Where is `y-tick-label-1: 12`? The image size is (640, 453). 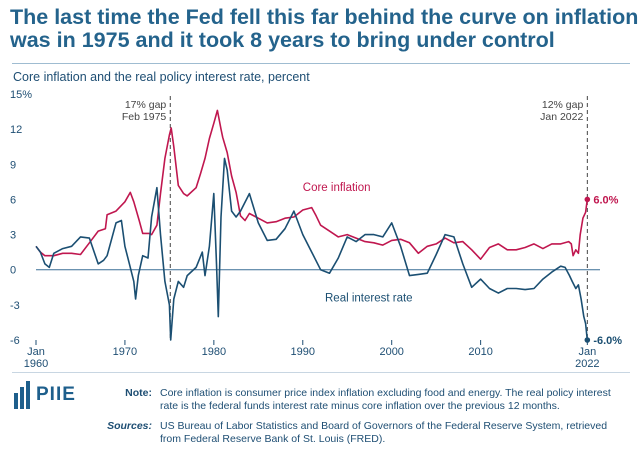 y-tick-label-1: 12 is located at coordinates (16, 130).